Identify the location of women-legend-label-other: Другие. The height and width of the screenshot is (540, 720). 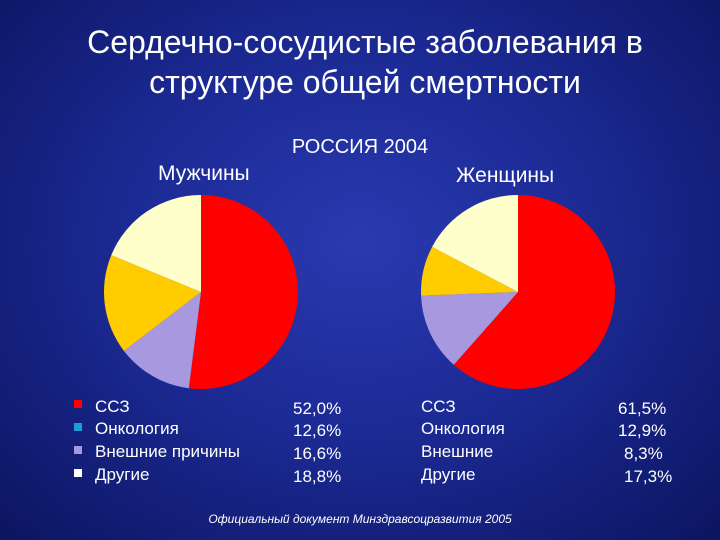
(448, 474).